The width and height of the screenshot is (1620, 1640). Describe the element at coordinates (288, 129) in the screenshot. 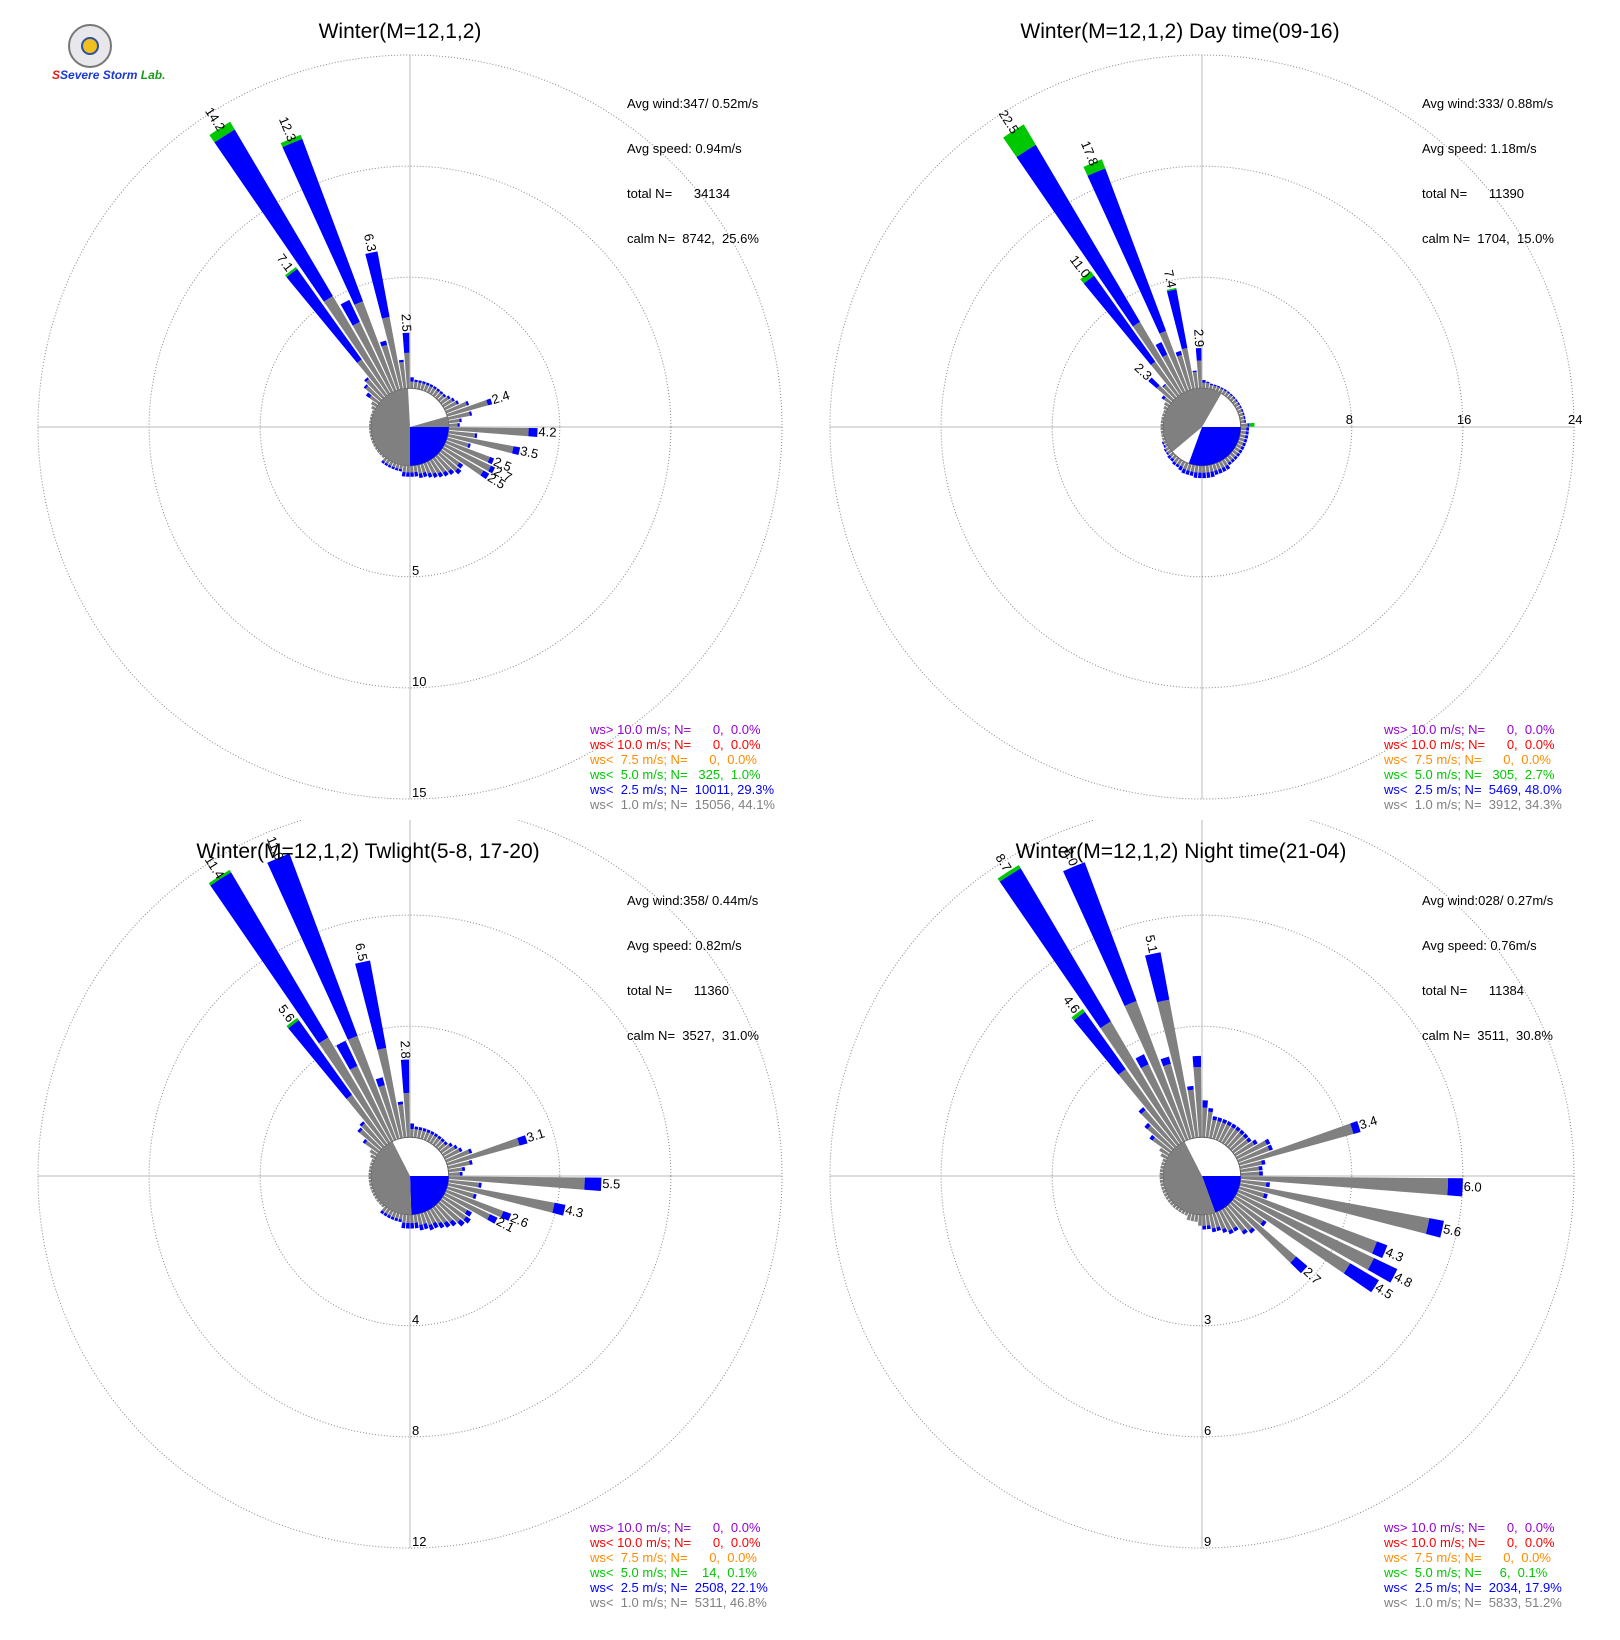

I see `bar-value-label: 12.3` at that location.